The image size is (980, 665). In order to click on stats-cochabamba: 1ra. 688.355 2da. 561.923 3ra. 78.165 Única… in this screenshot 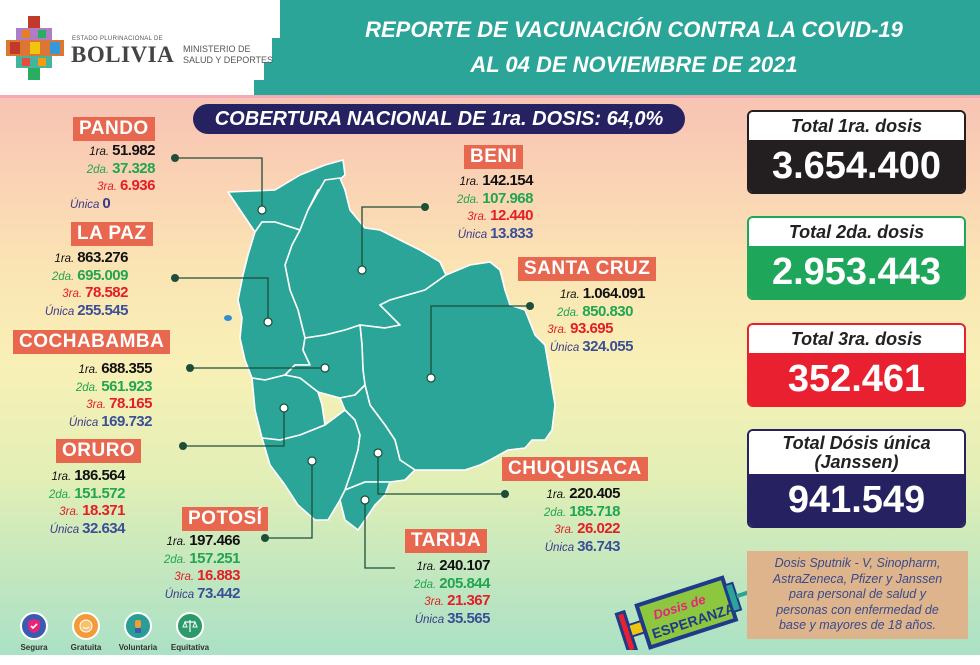, I will do `click(96, 395)`.